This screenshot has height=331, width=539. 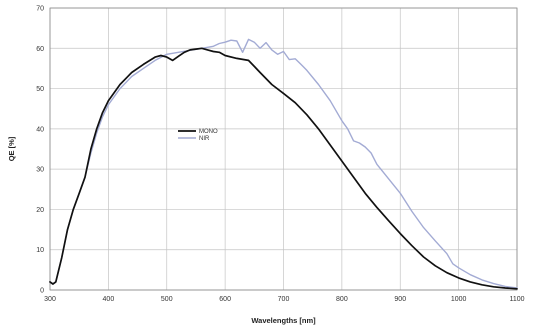 What do you see at coordinates (459, 299) in the screenshot?
I see `x-tick-label: 1000` at bounding box center [459, 299].